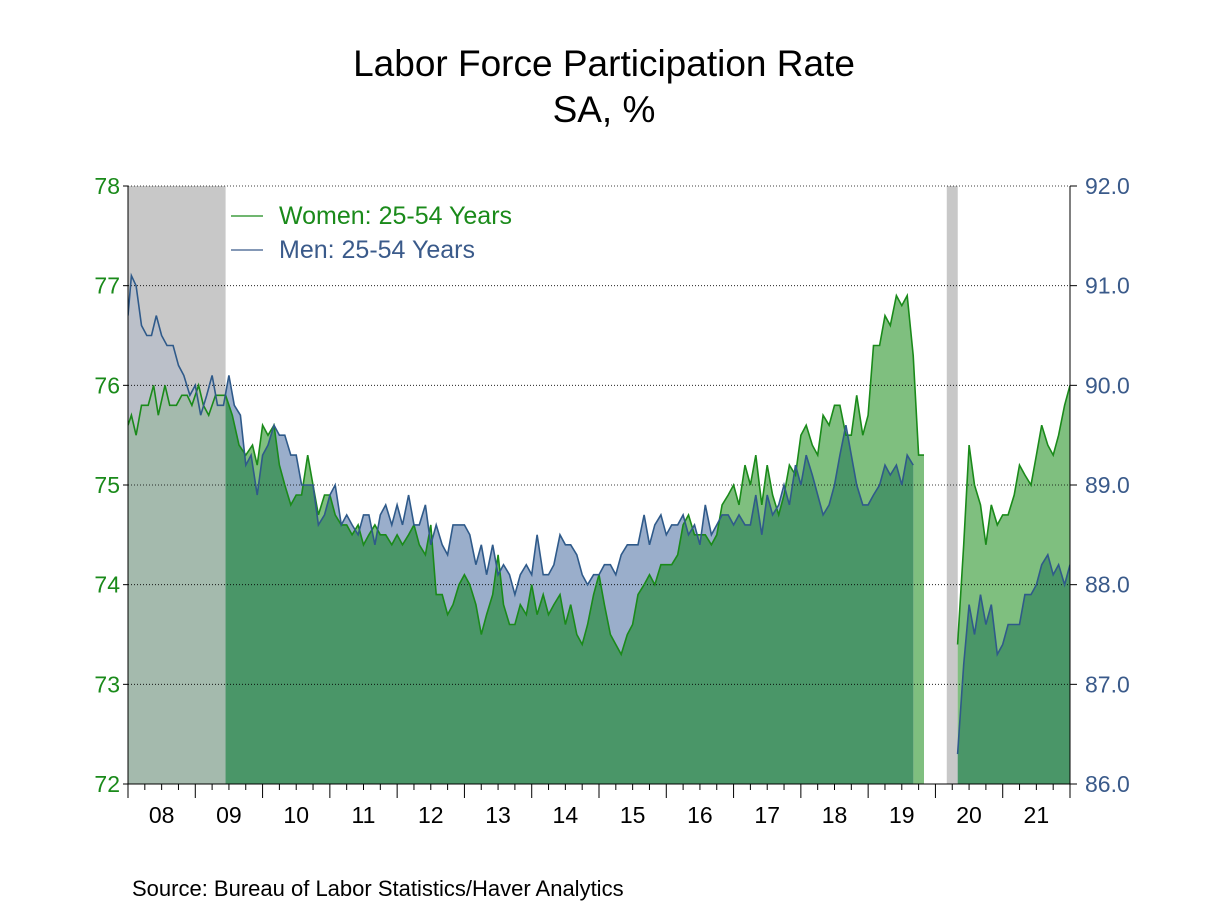 This screenshot has height=906, width=1208. I want to click on x-tick-label-15: 15, so click(633, 815).